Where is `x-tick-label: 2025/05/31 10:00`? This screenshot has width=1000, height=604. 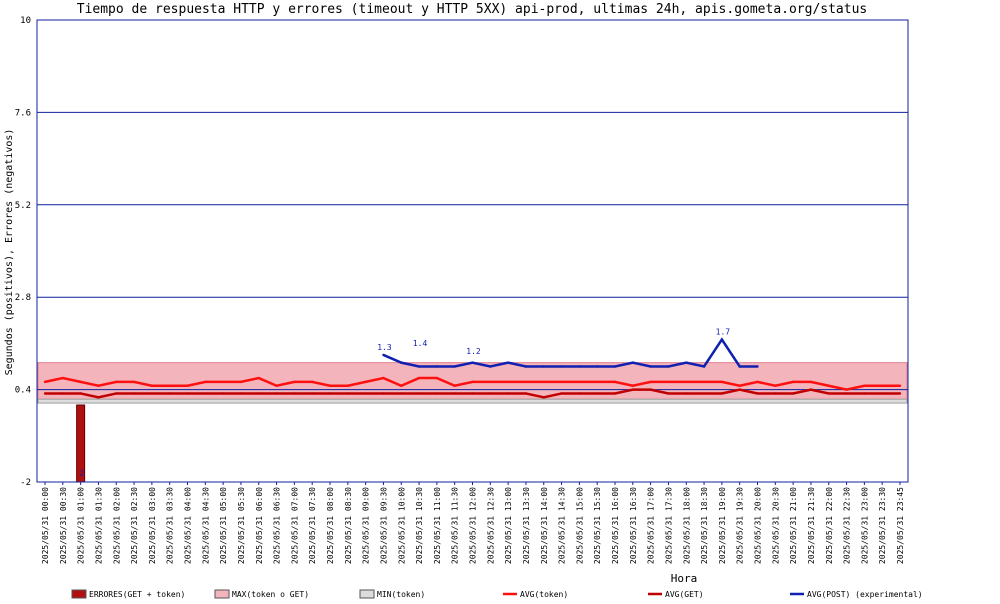 x-tick-label: 2025/05/31 10:00 is located at coordinates (401, 525).